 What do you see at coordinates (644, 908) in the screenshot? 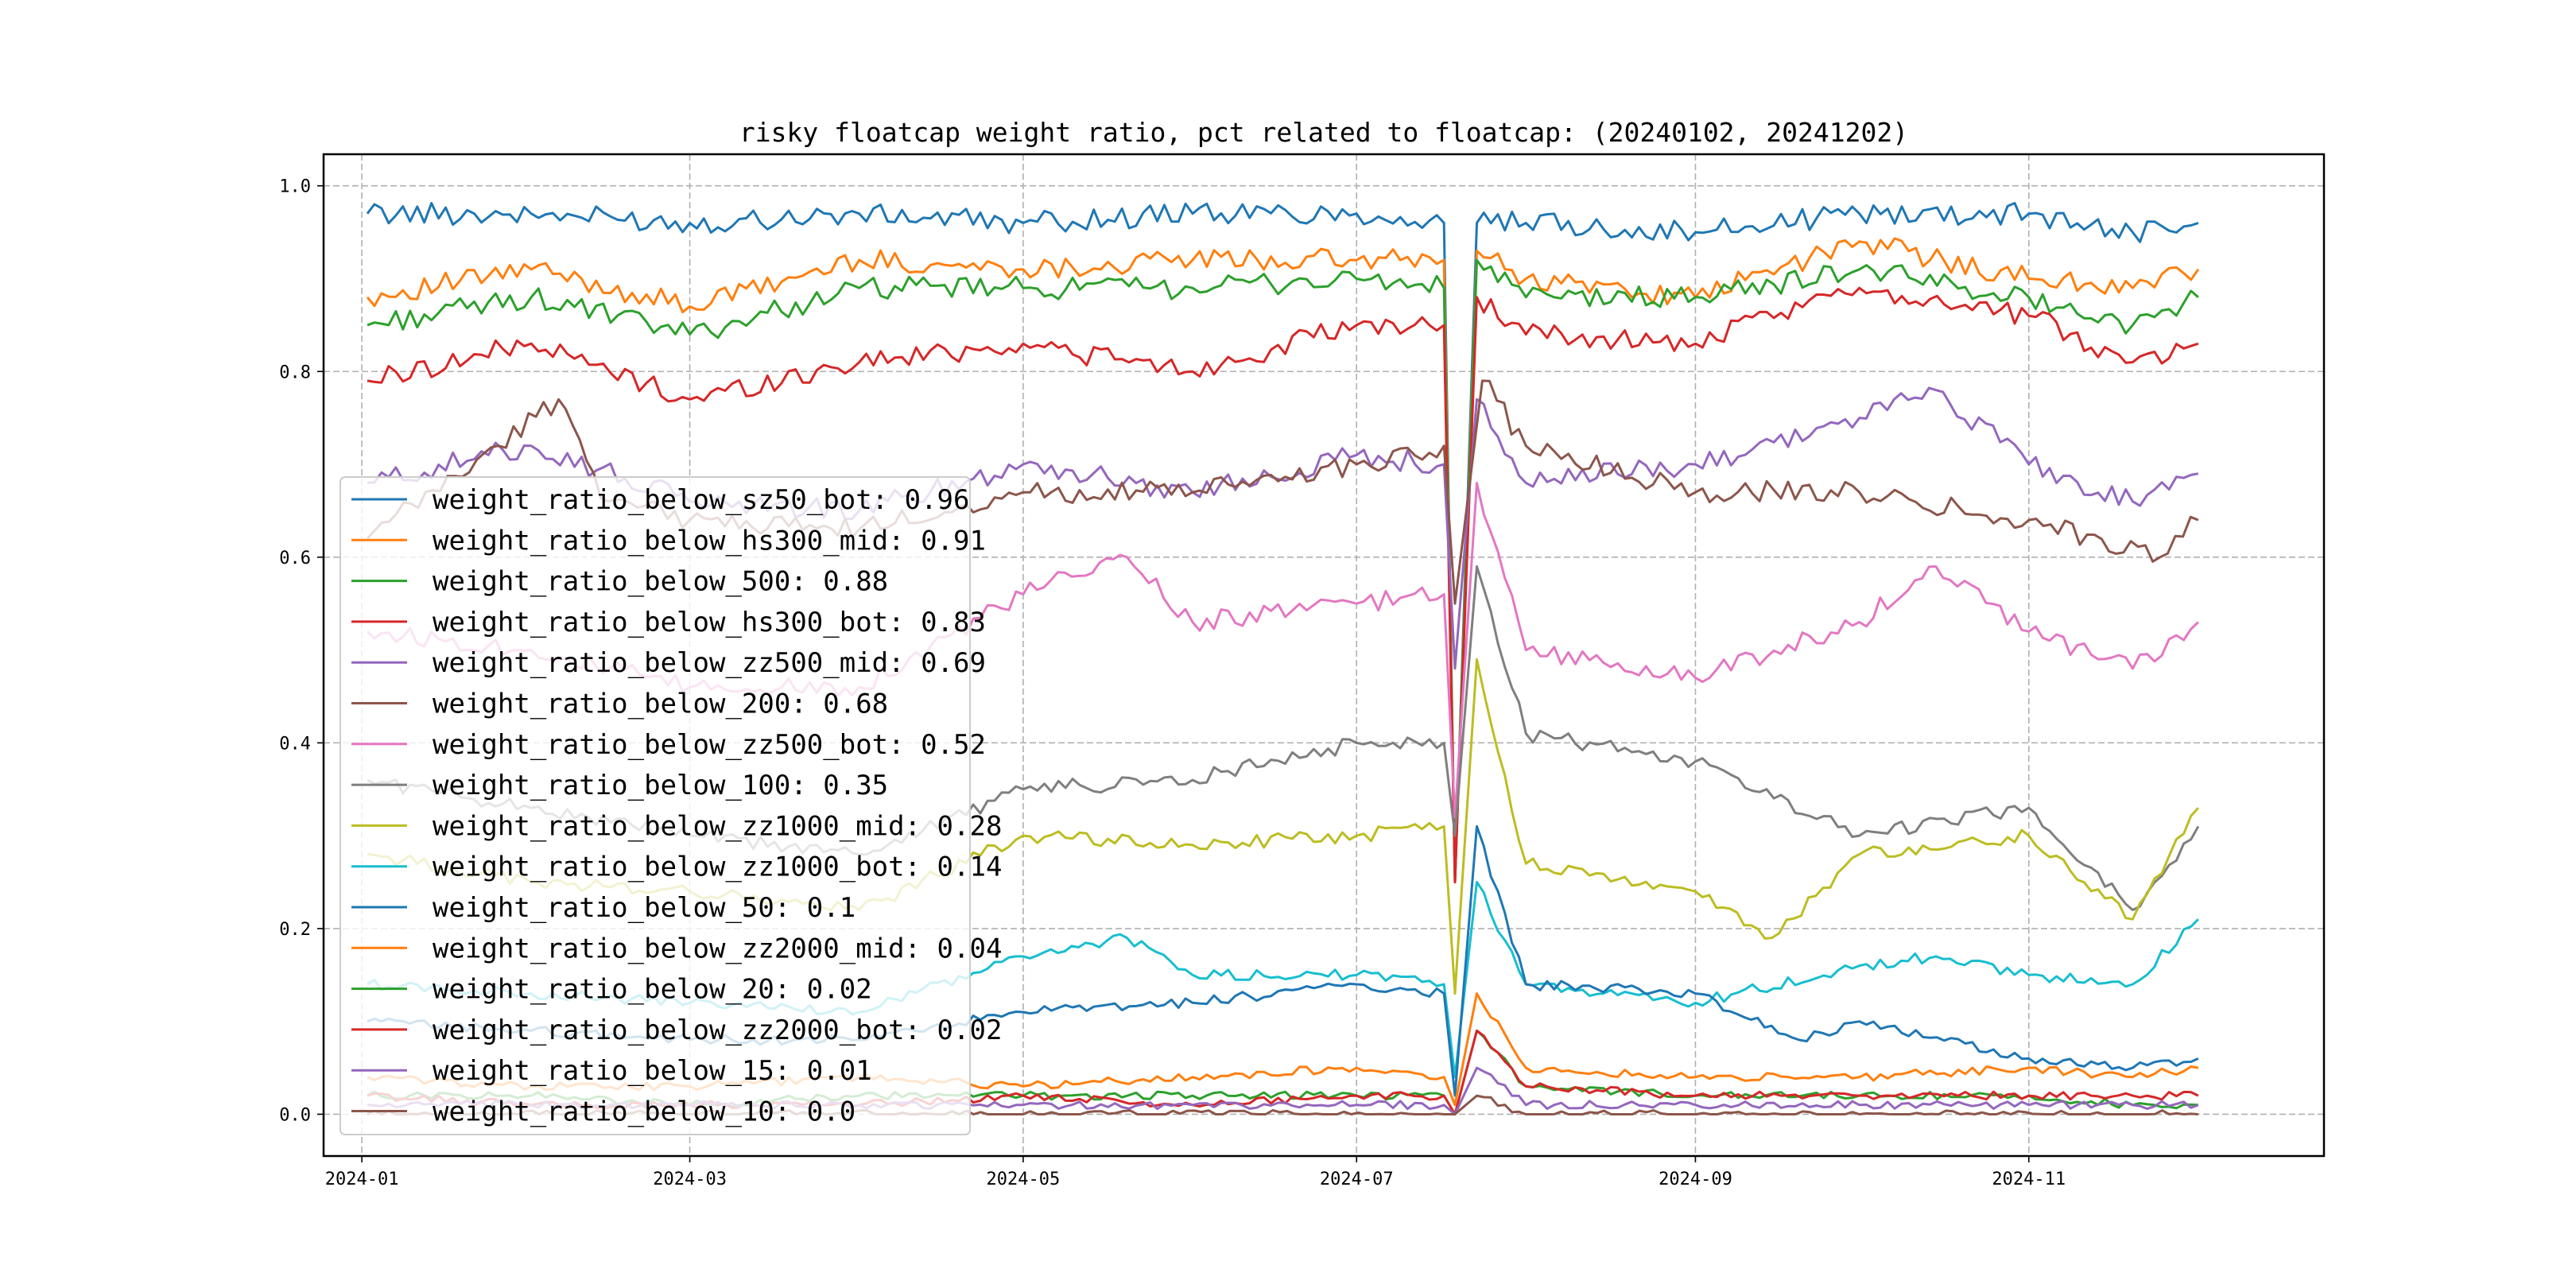
I see `legend-entry: weight_ratio_below_50: 0.1` at bounding box center [644, 908].